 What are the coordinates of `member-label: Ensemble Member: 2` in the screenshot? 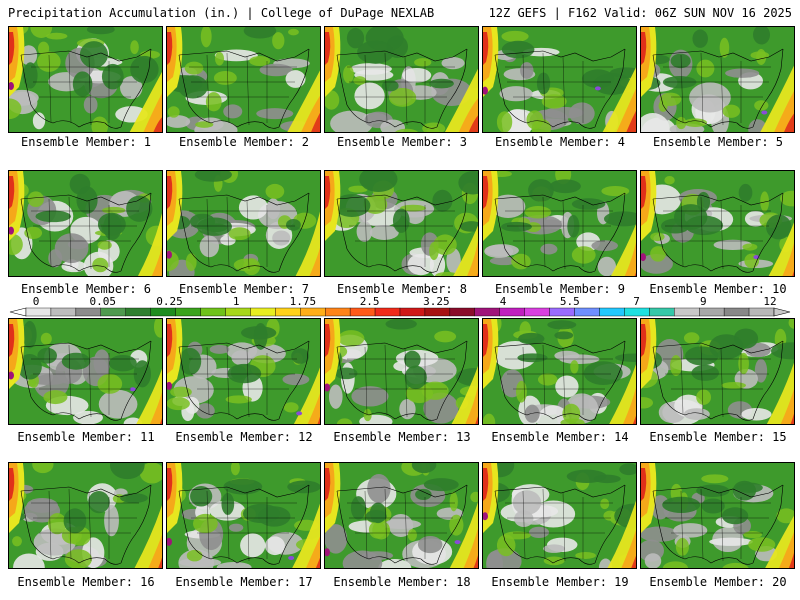 It's located at (244, 142).